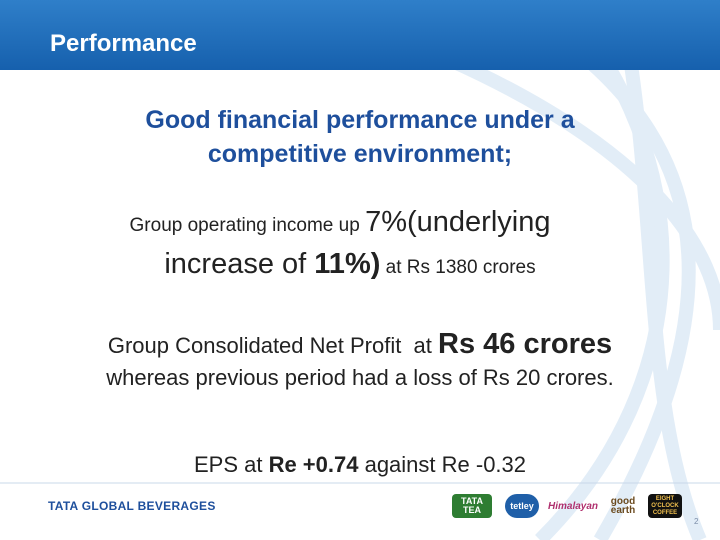  What do you see at coordinates (696, 521) in the screenshot?
I see `page-number: 2` at bounding box center [696, 521].